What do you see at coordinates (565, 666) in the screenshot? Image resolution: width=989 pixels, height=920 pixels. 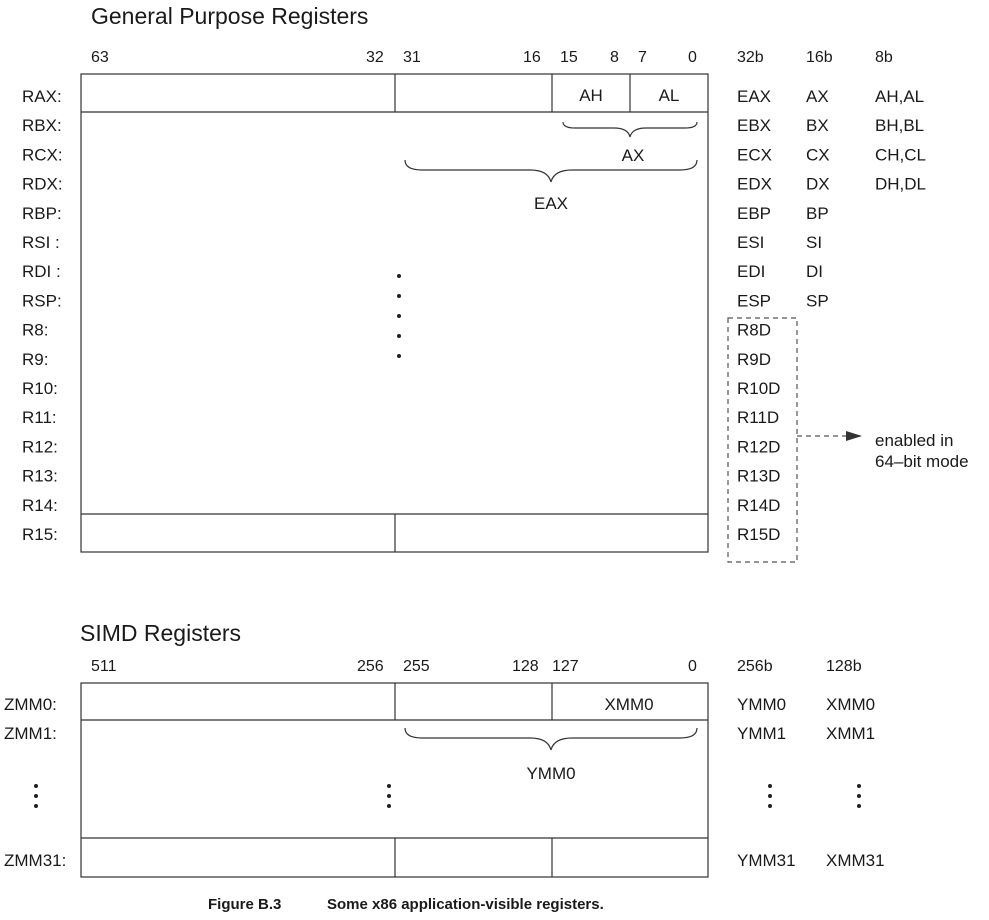 I see `bit-127: 127` at bounding box center [565, 666].